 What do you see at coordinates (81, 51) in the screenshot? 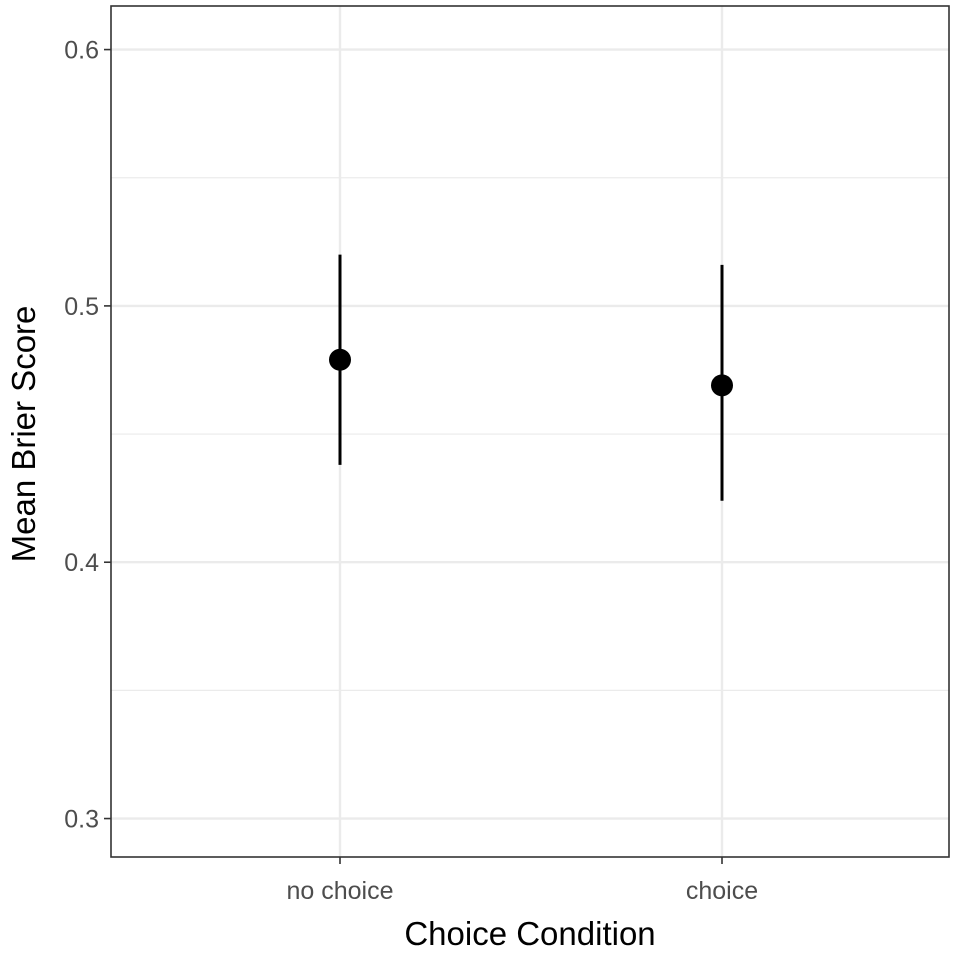
I see `y-tick-label: 0.6` at bounding box center [81, 51].